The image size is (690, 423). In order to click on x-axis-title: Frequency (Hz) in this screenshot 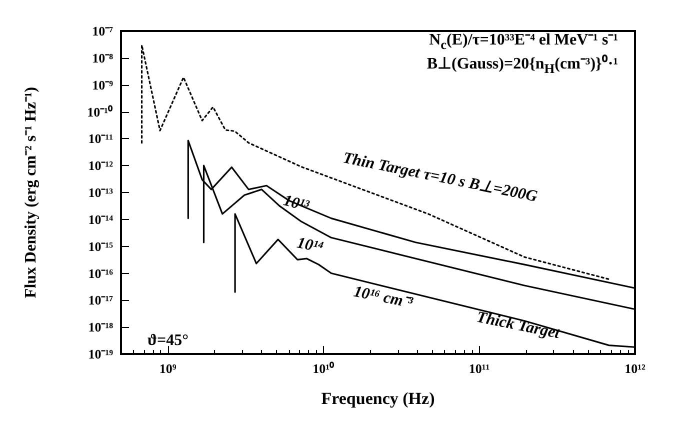, I will do `click(378, 398)`.